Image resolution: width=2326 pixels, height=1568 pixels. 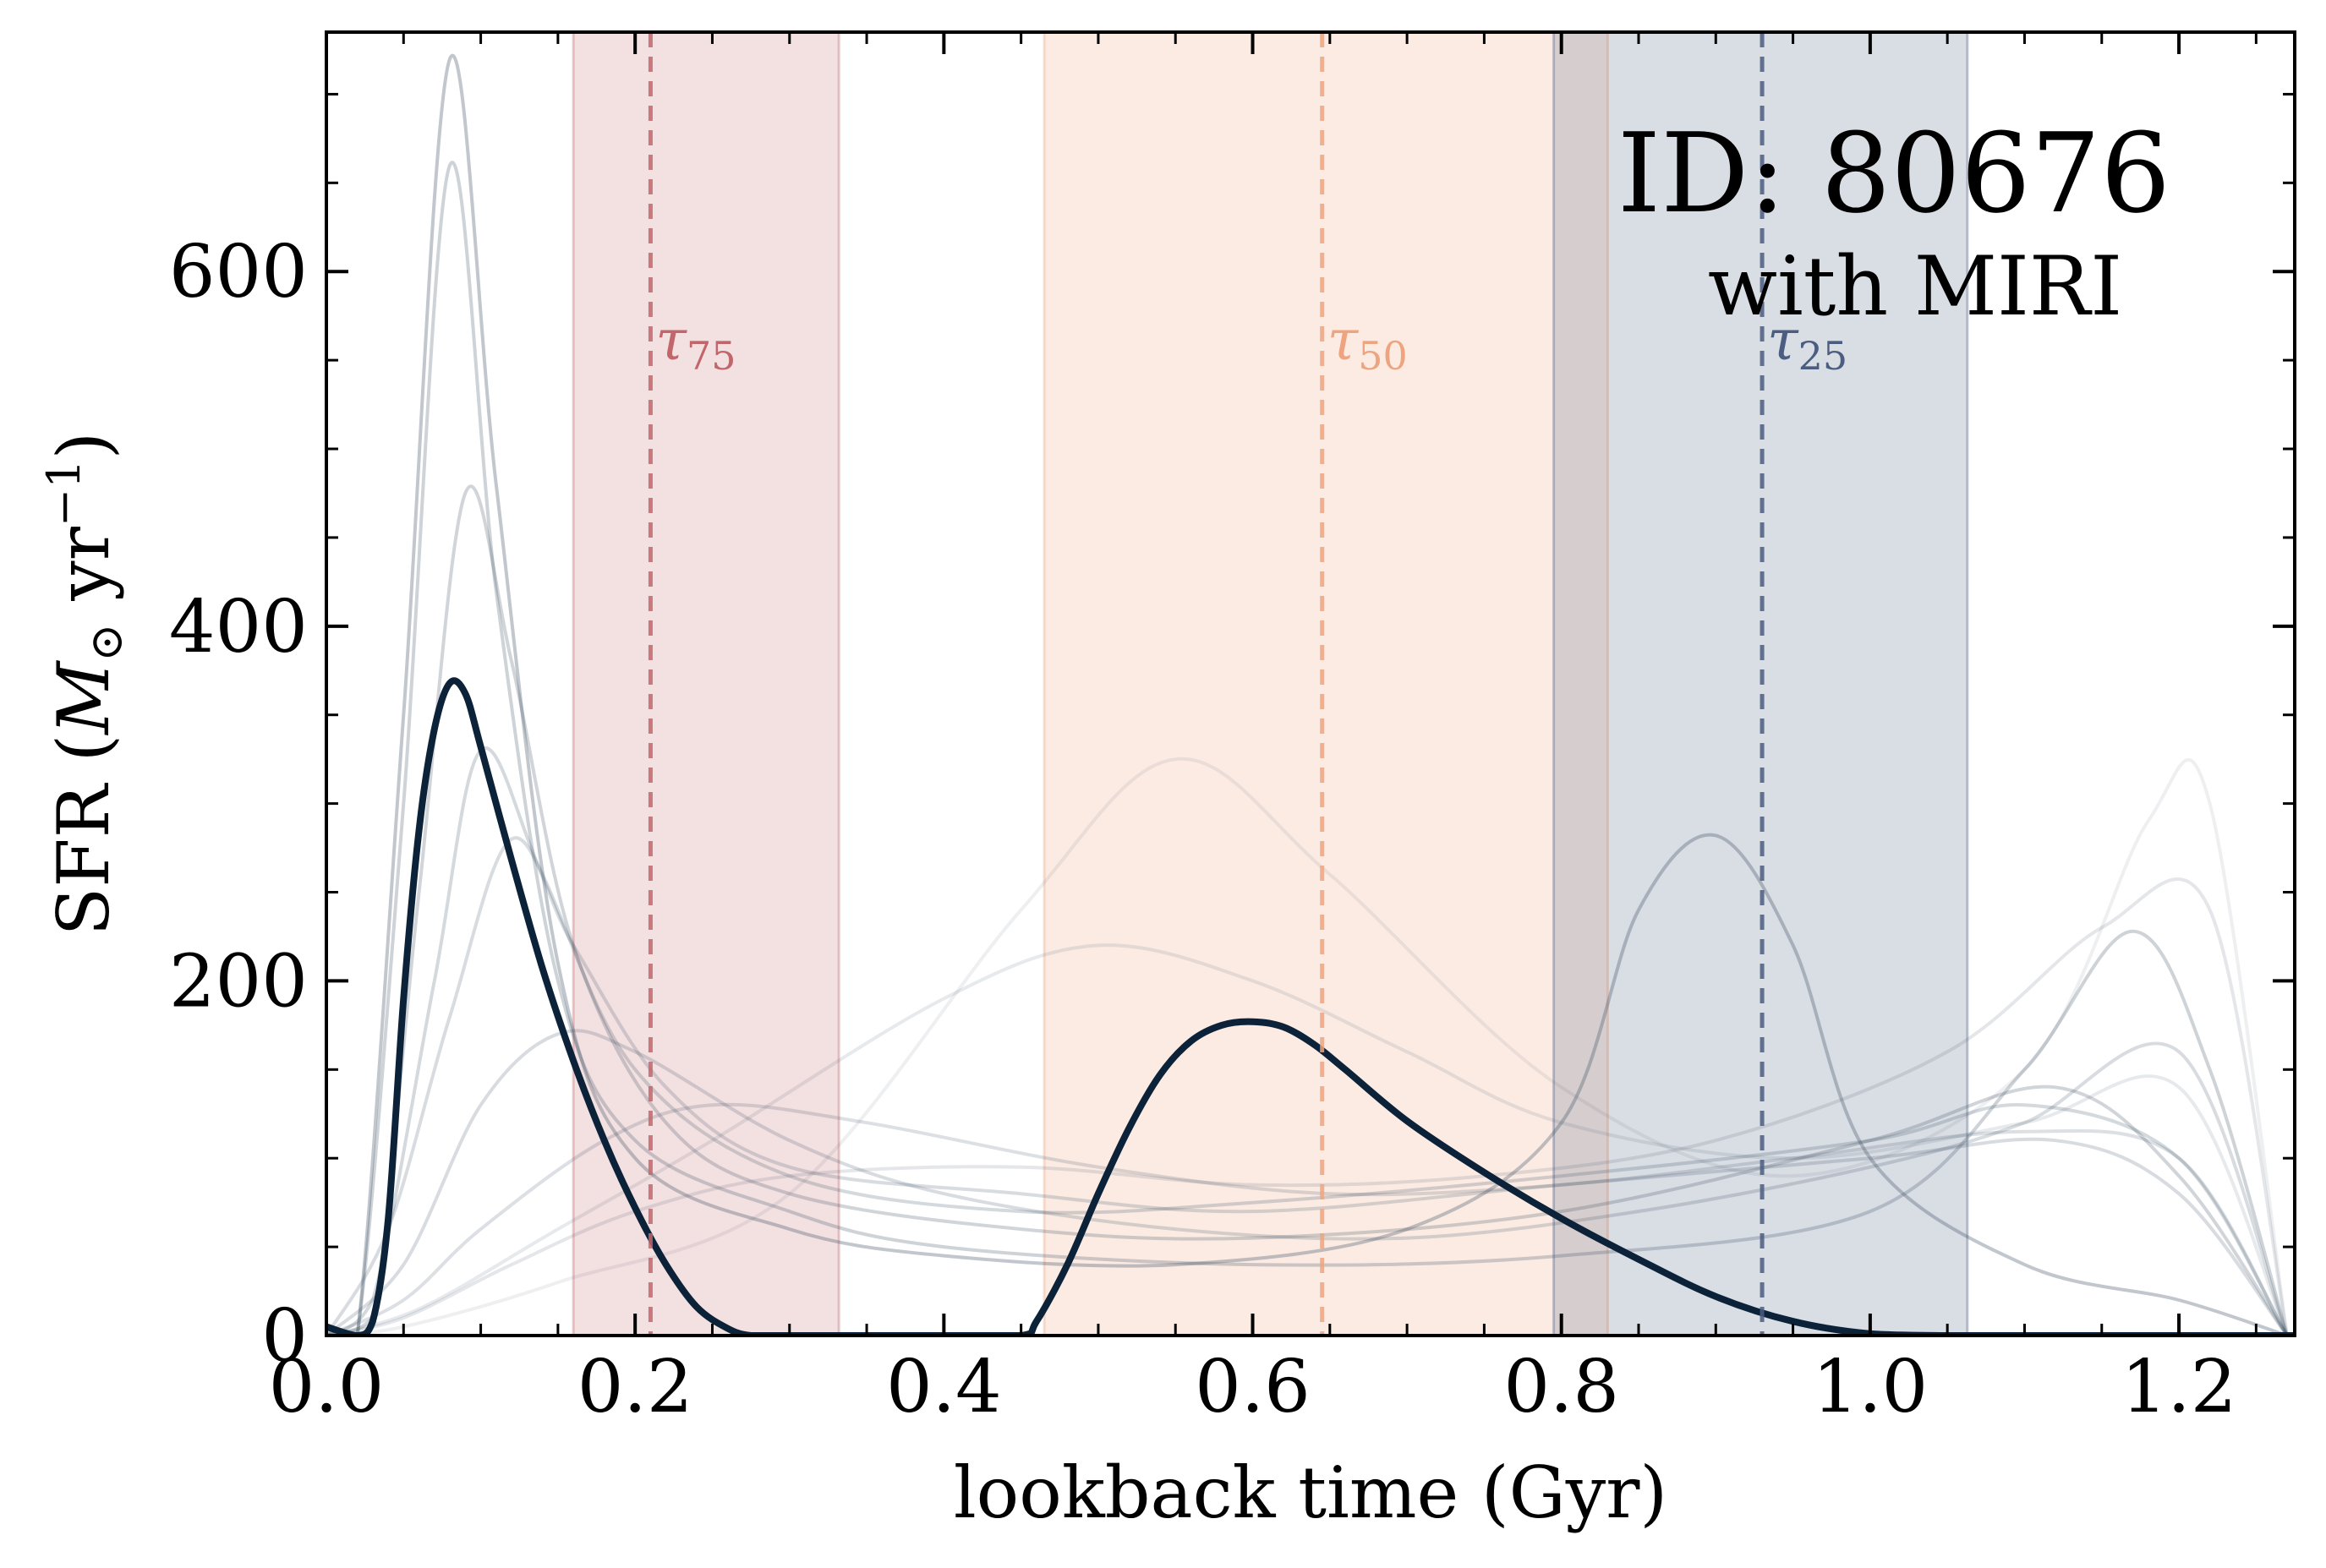 What do you see at coordinates (1310, 1492) in the screenshot?
I see `x-axis-label: lookback time (Gyr)` at bounding box center [1310, 1492].